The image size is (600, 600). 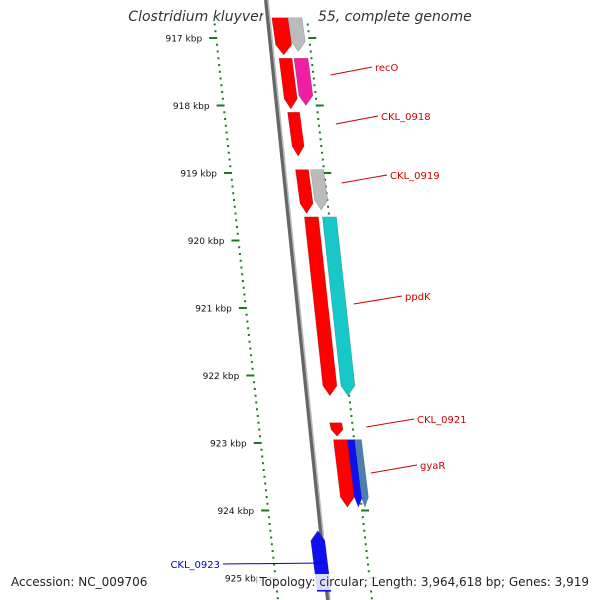 What do you see at coordinates (288, 83) in the screenshot?
I see `gene-arrow-recO-cds` at bounding box center [288, 83].